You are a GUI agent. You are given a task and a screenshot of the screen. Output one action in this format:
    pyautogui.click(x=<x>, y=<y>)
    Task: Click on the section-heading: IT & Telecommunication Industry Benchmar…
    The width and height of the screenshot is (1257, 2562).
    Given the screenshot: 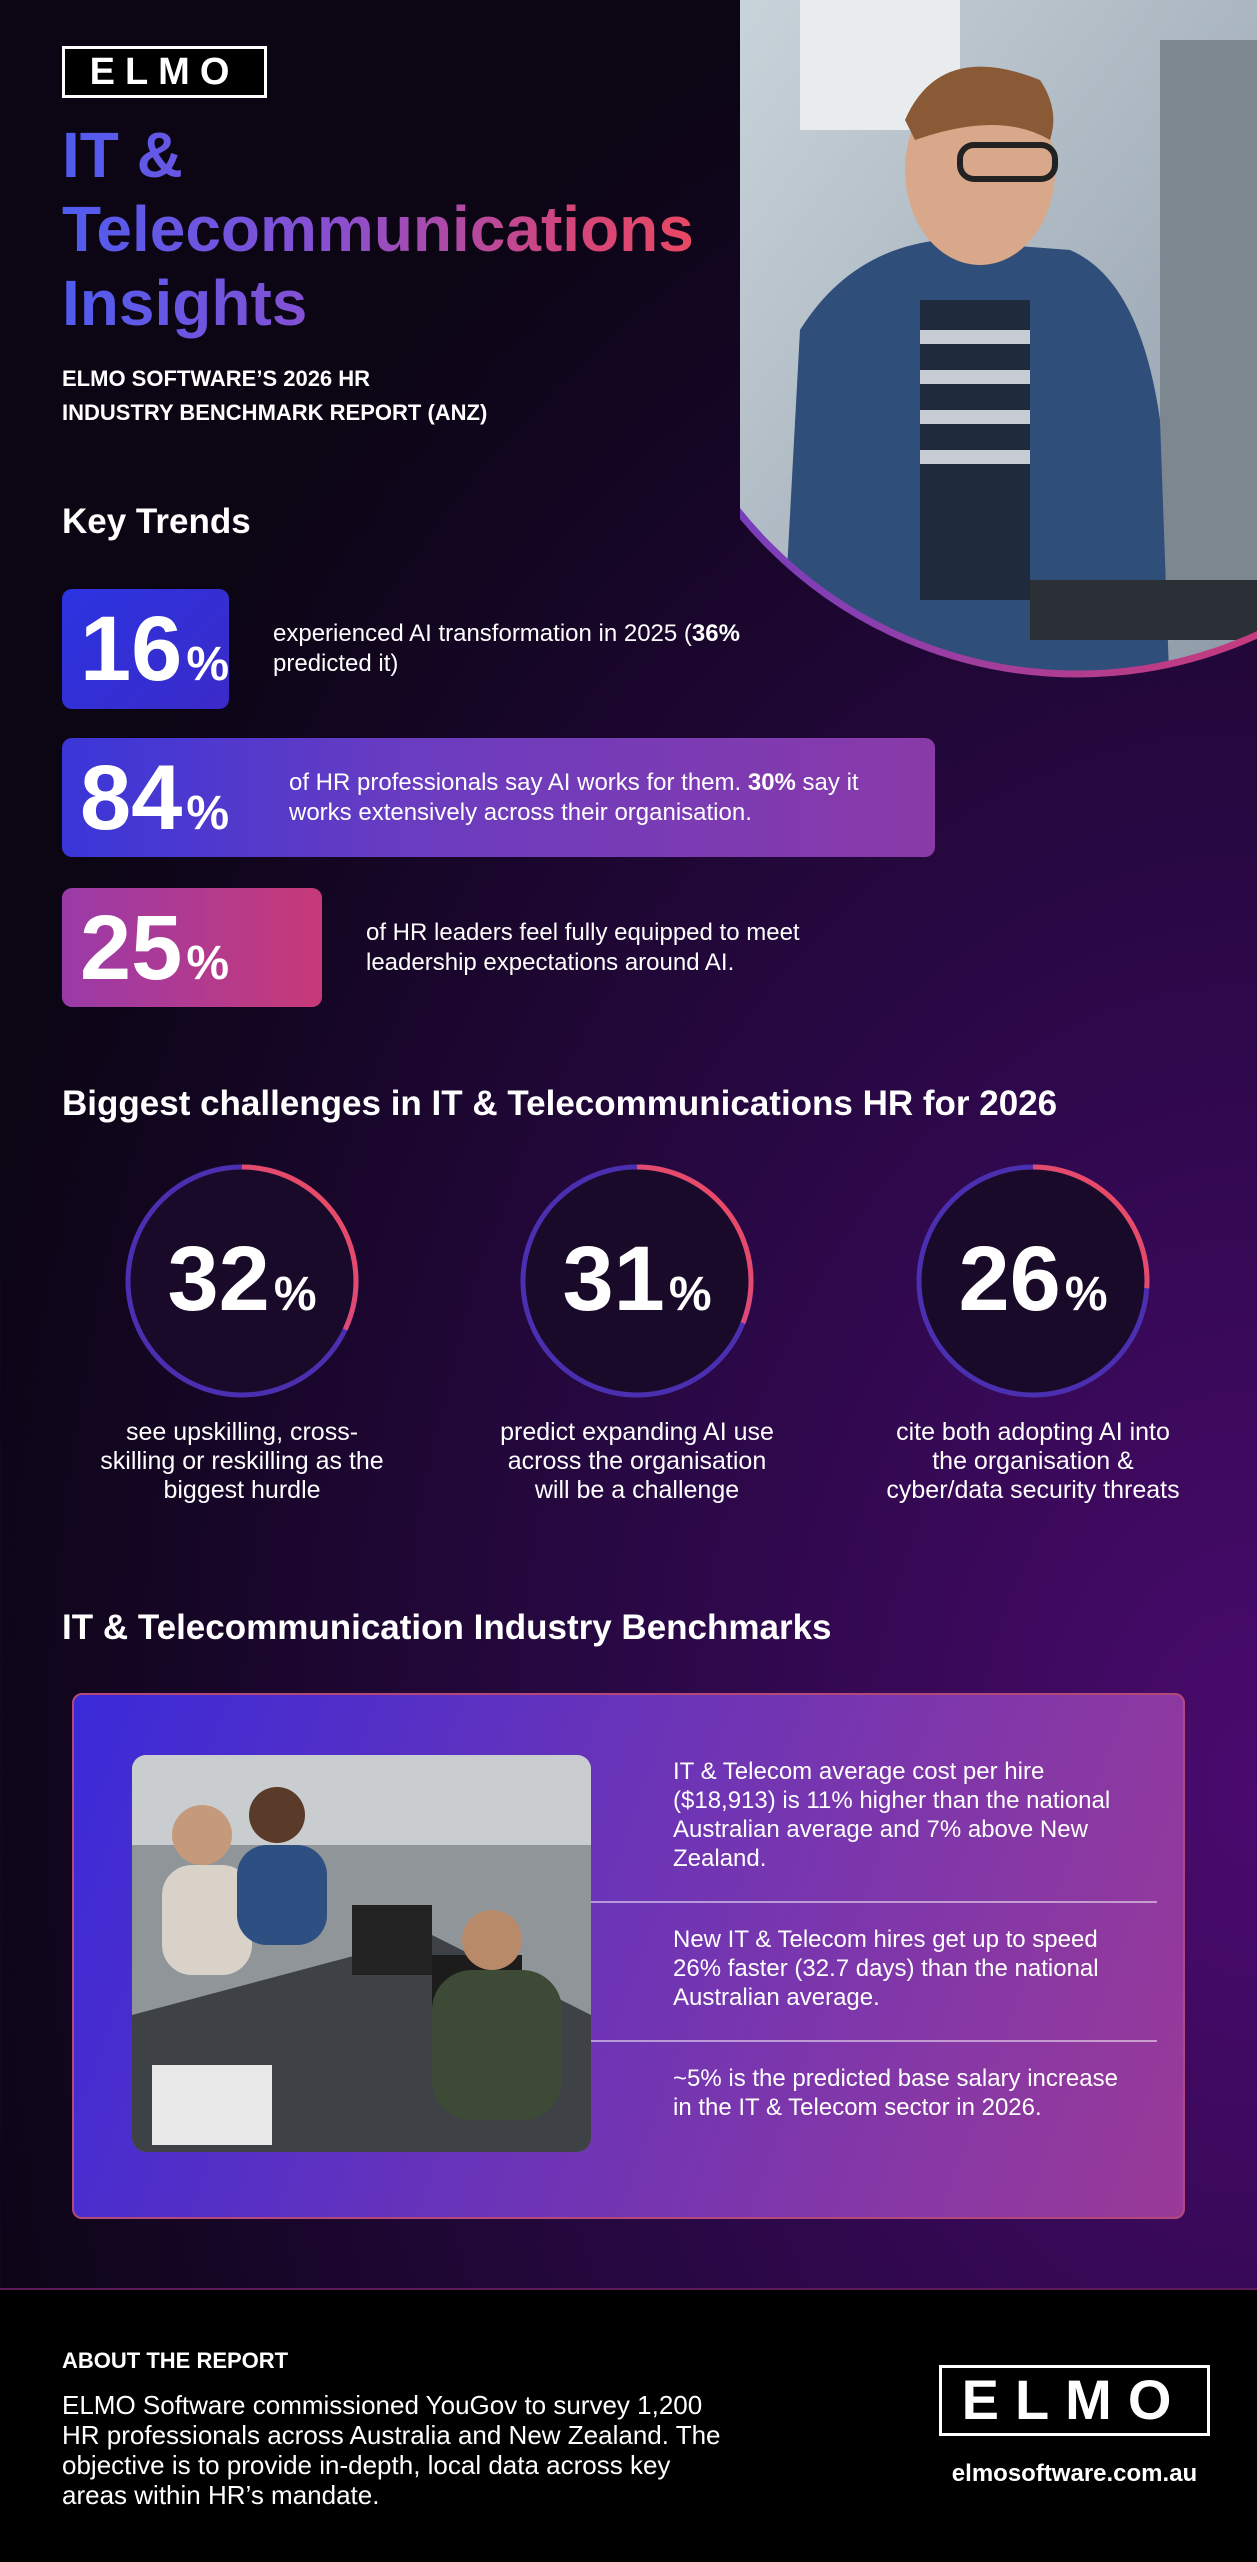 What is the action you would take?
    pyautogui.click(x=447, y=1627)
    